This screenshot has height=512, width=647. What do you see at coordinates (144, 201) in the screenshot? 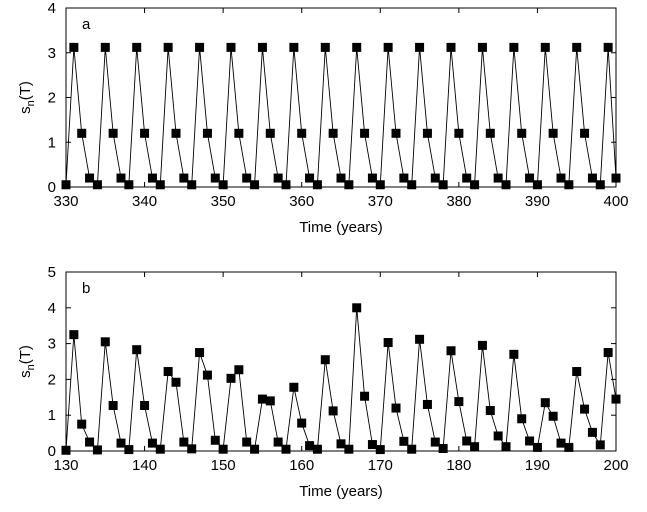
I see `x-tick-label: 340` at bounding box center [144, 201].